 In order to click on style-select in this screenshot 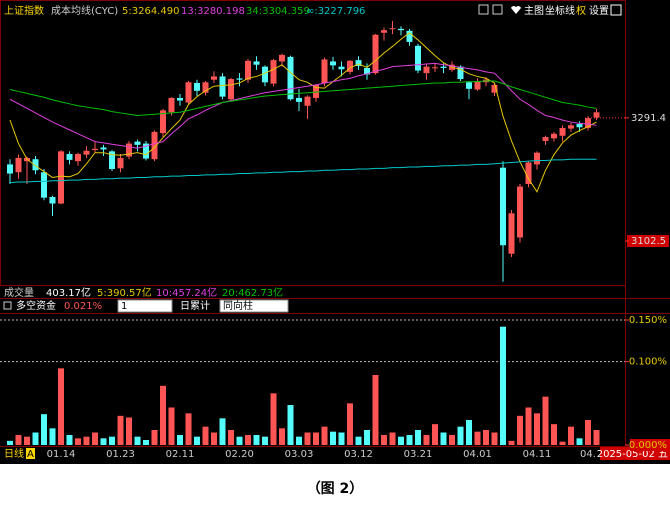, I will do `click(254, 306)`.